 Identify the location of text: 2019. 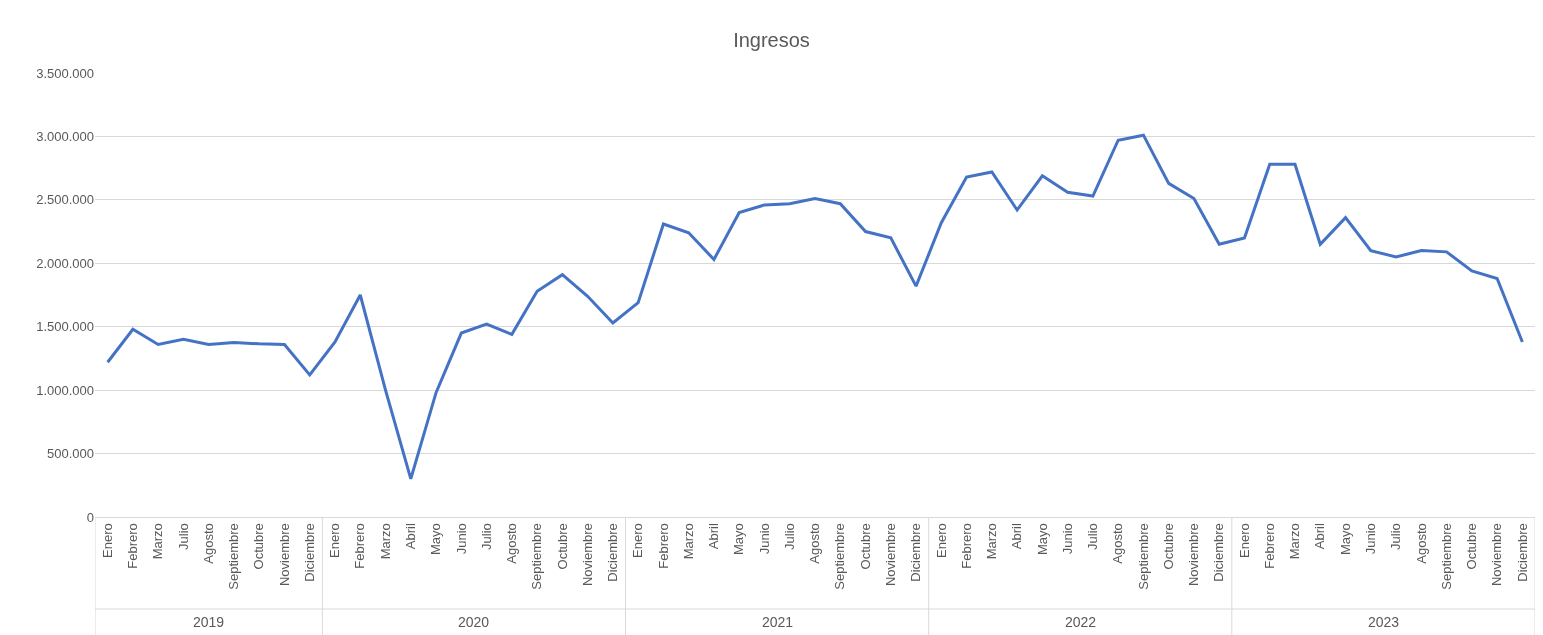
(209, 622).